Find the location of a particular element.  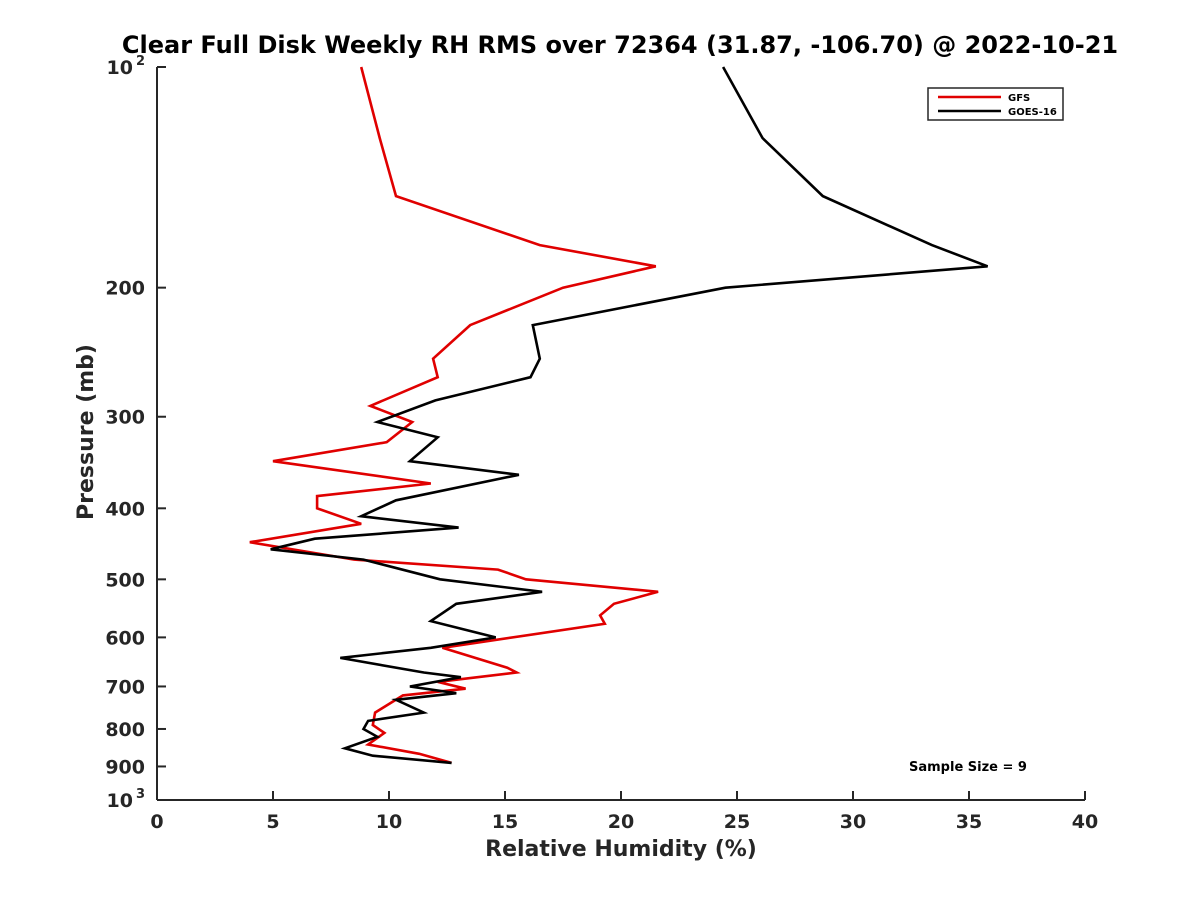

y-axis-label: Pressure (mb) is located at coordinates (86, 432).